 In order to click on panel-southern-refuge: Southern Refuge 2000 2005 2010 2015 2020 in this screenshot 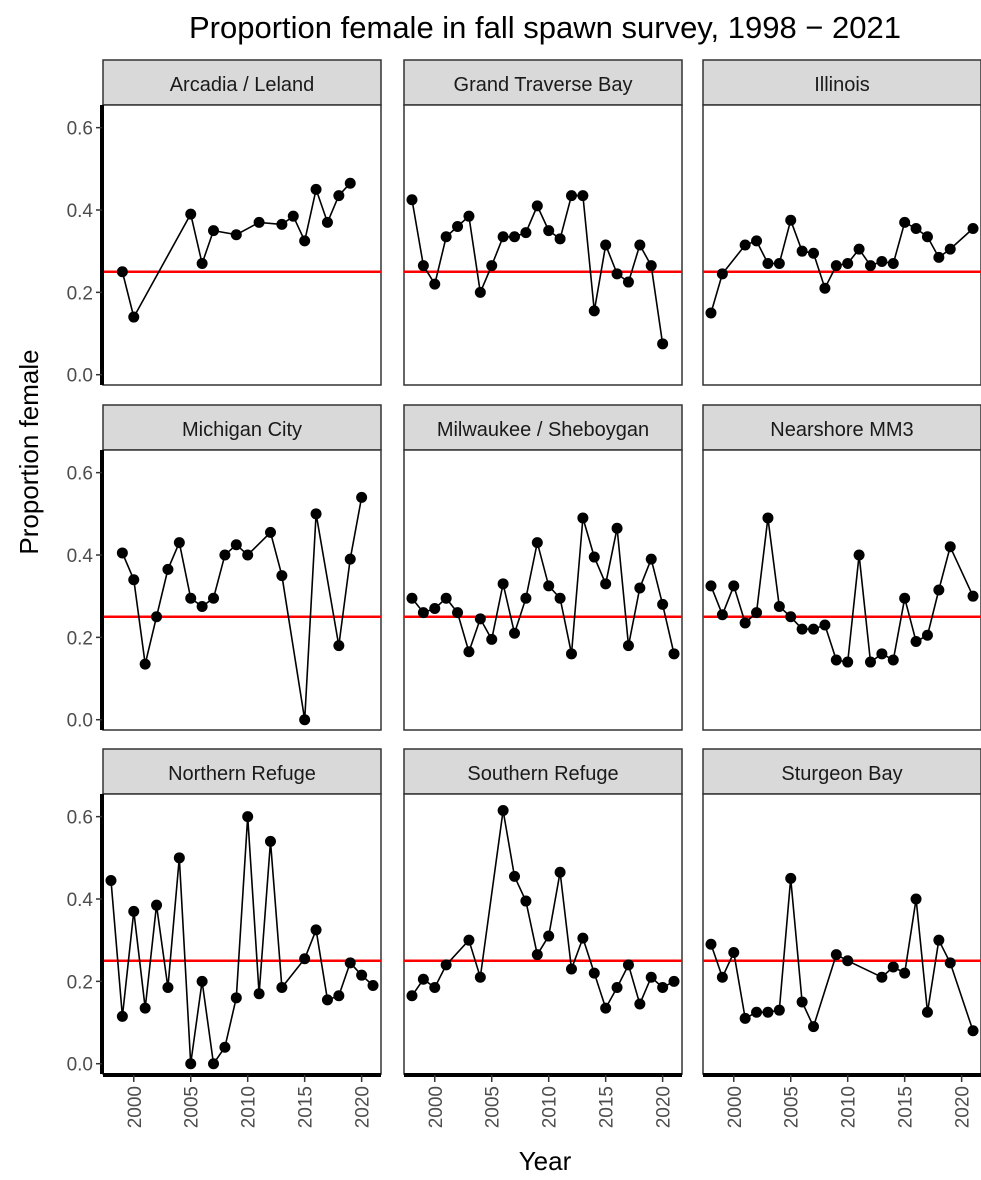, I will do `click(543, 938)`.